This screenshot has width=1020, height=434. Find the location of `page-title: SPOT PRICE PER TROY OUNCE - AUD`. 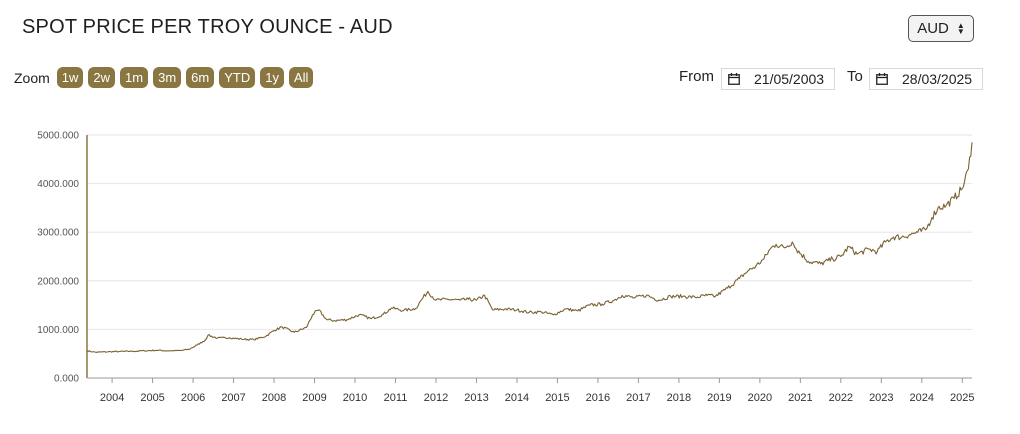

page-title: SPOT PRICE PER TROY OUNCE - AUD is located at coordinates (207, 27).